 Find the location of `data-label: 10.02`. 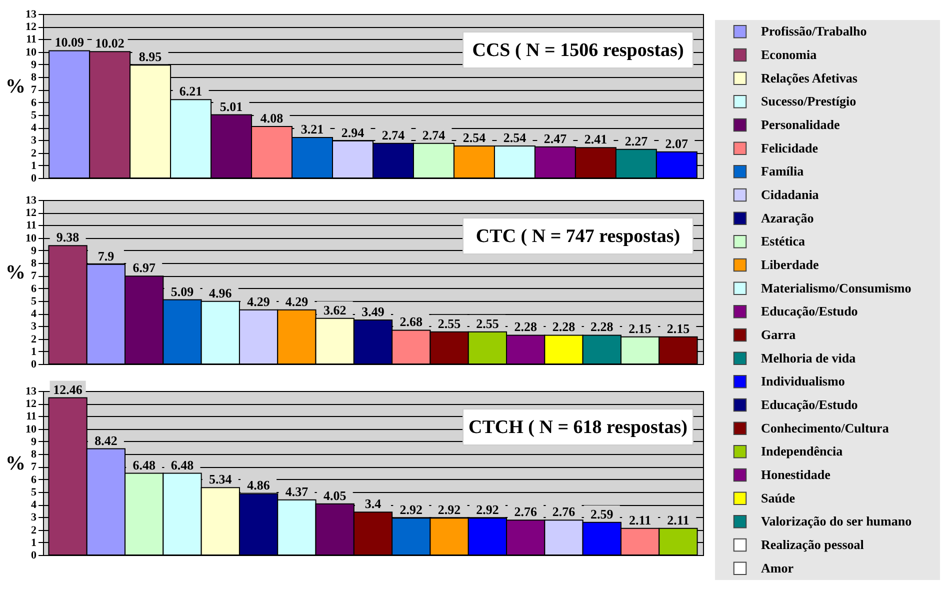

data-label: 10.02 is located at coordinates (109, 43).